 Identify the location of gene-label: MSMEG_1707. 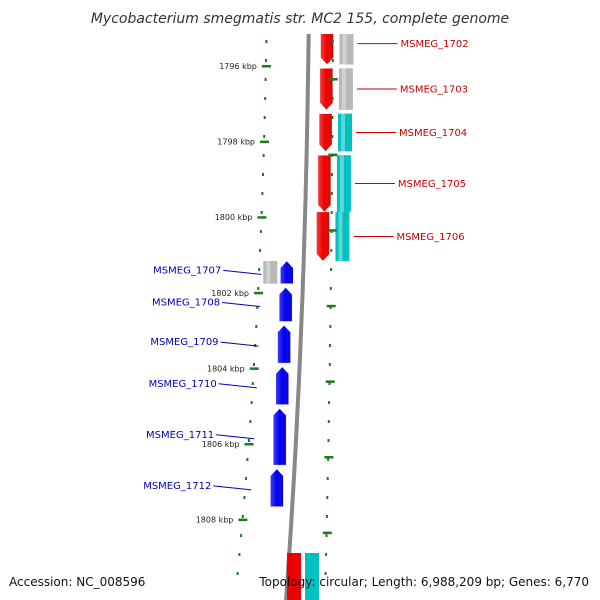
(187, 270).